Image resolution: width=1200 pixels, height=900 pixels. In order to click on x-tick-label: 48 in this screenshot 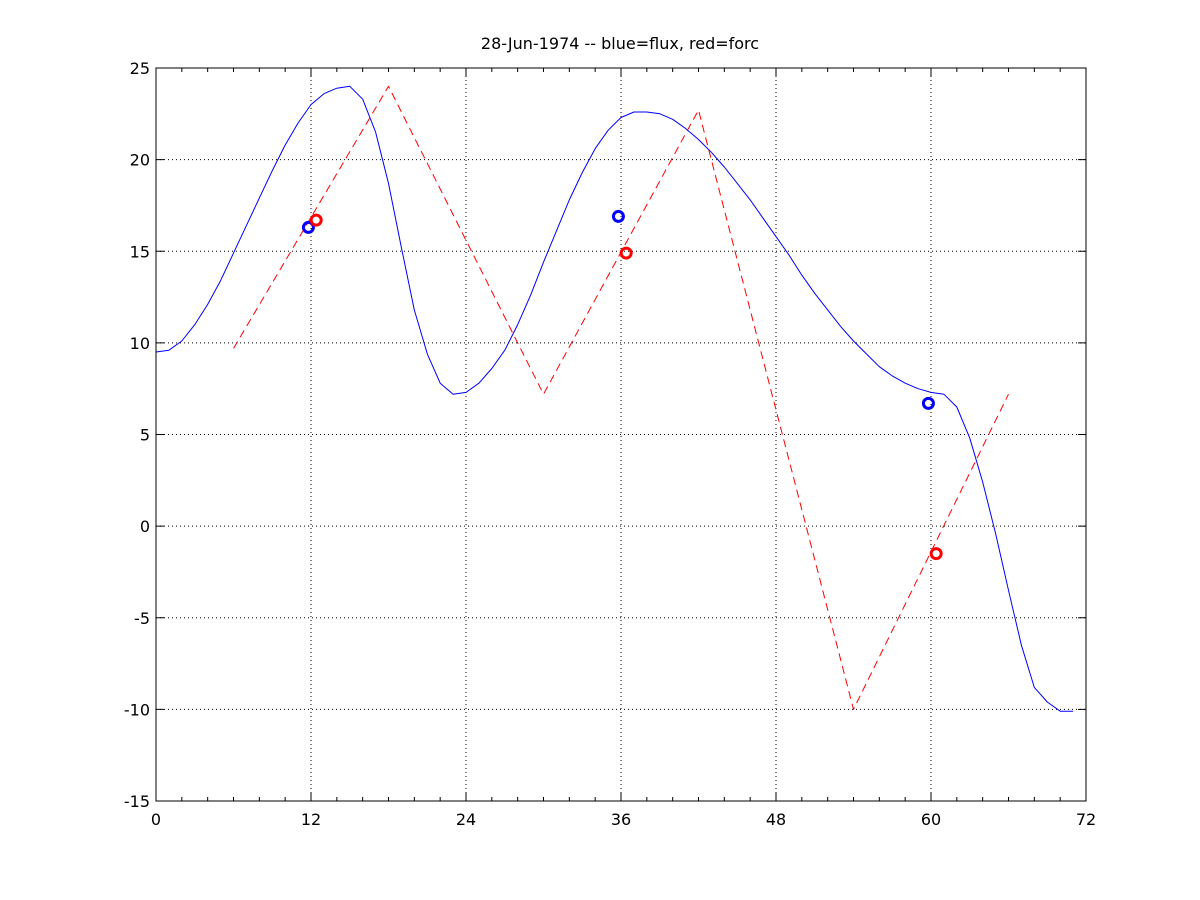, I will do `click(776, 819)`.